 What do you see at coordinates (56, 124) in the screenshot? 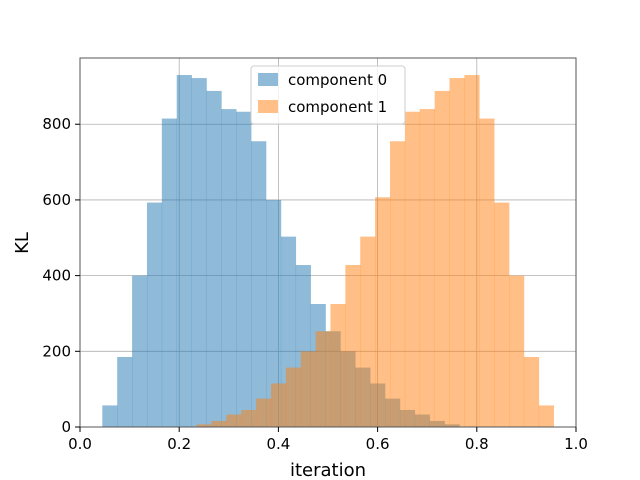
I see `y-tick-label: 800` at bounding box center [56, 124].